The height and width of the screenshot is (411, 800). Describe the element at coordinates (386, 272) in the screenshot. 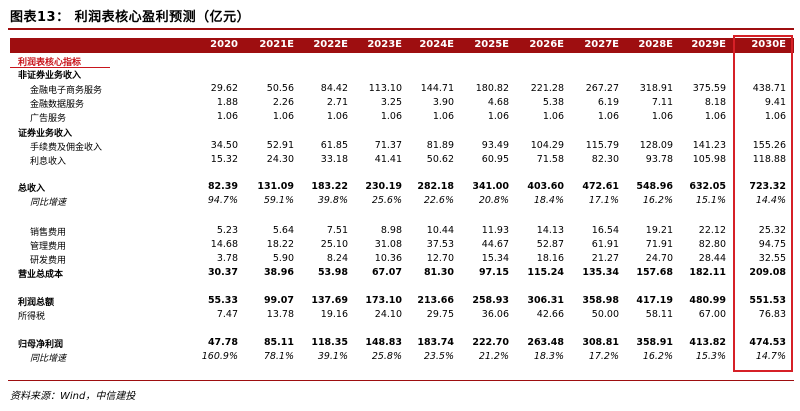

I see `table-cell: 67.07` at that location.